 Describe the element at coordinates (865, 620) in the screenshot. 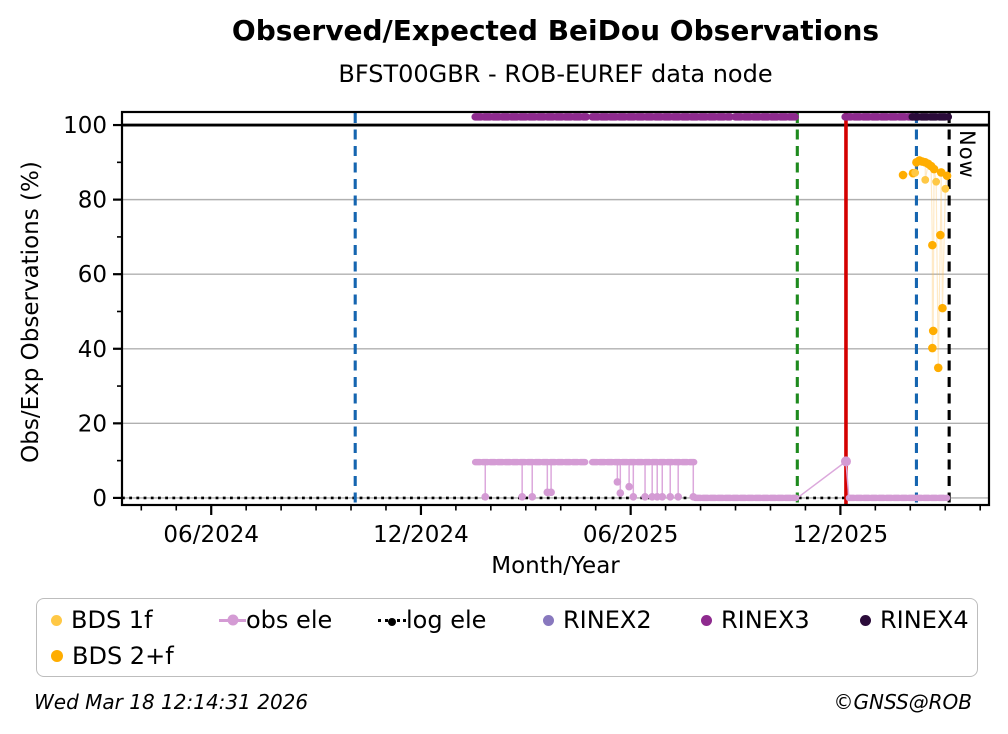

I see `rinex4-marker-icon` at that location.